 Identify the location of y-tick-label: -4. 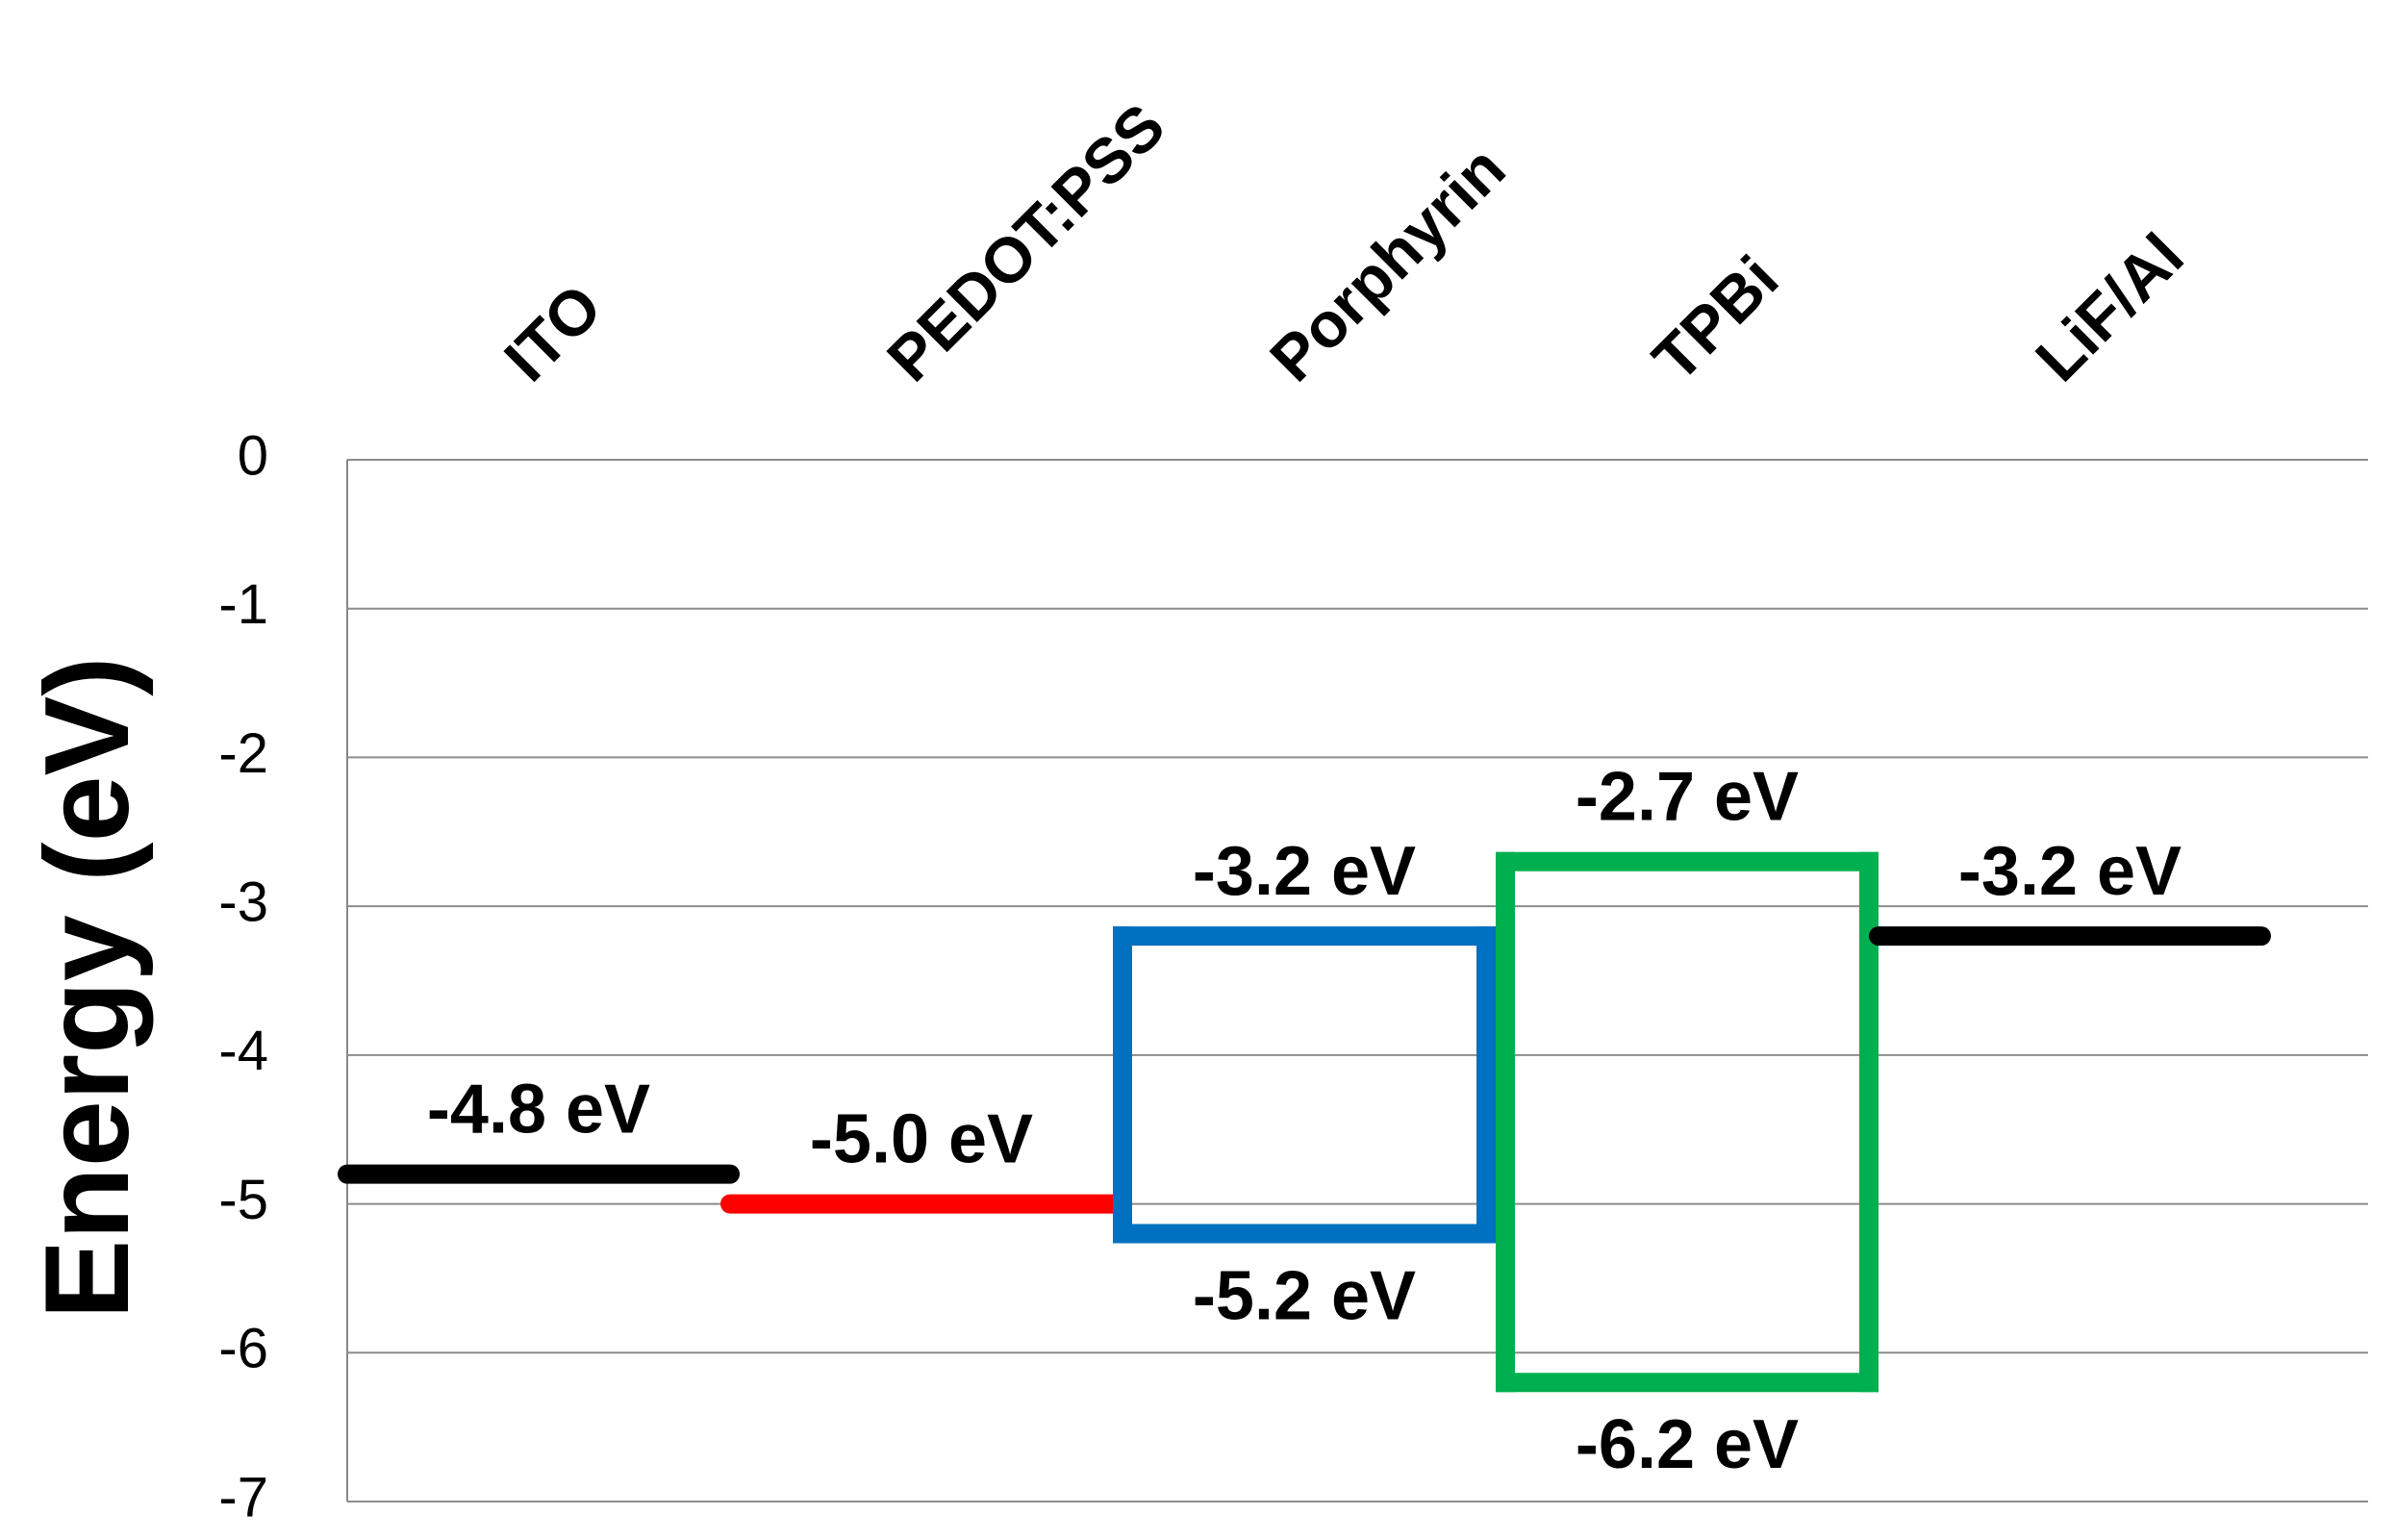
(243, 1051).